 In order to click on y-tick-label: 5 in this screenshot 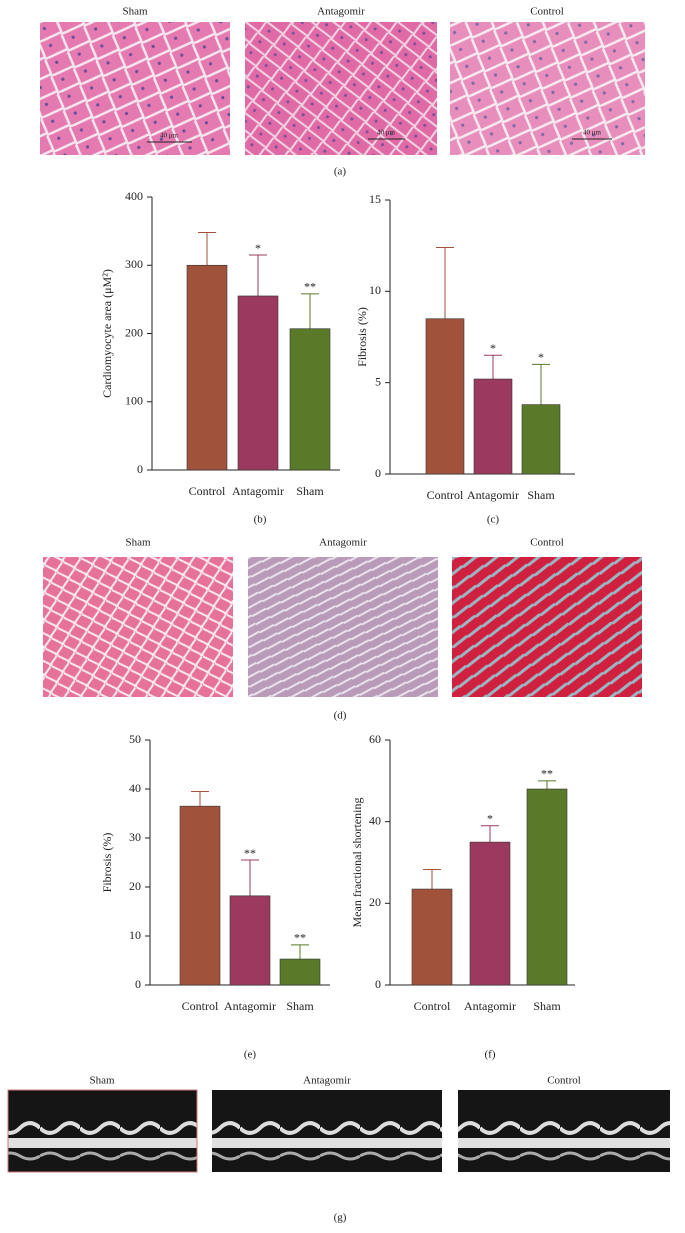, I will do `click(378, 381)`.